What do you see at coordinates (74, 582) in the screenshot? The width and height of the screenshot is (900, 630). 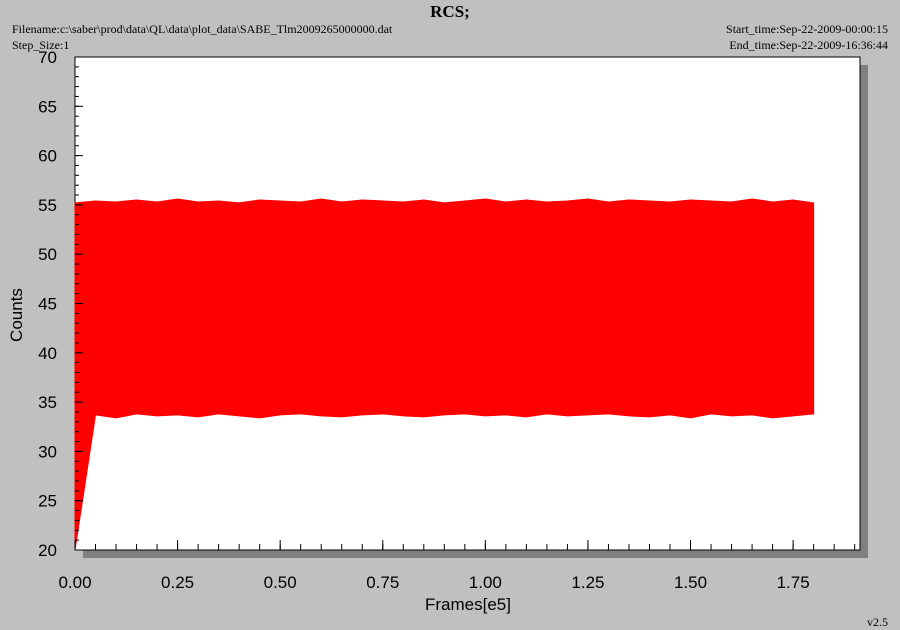 I see `x-tick-label: 0.00` at bounding box center [74, 582].